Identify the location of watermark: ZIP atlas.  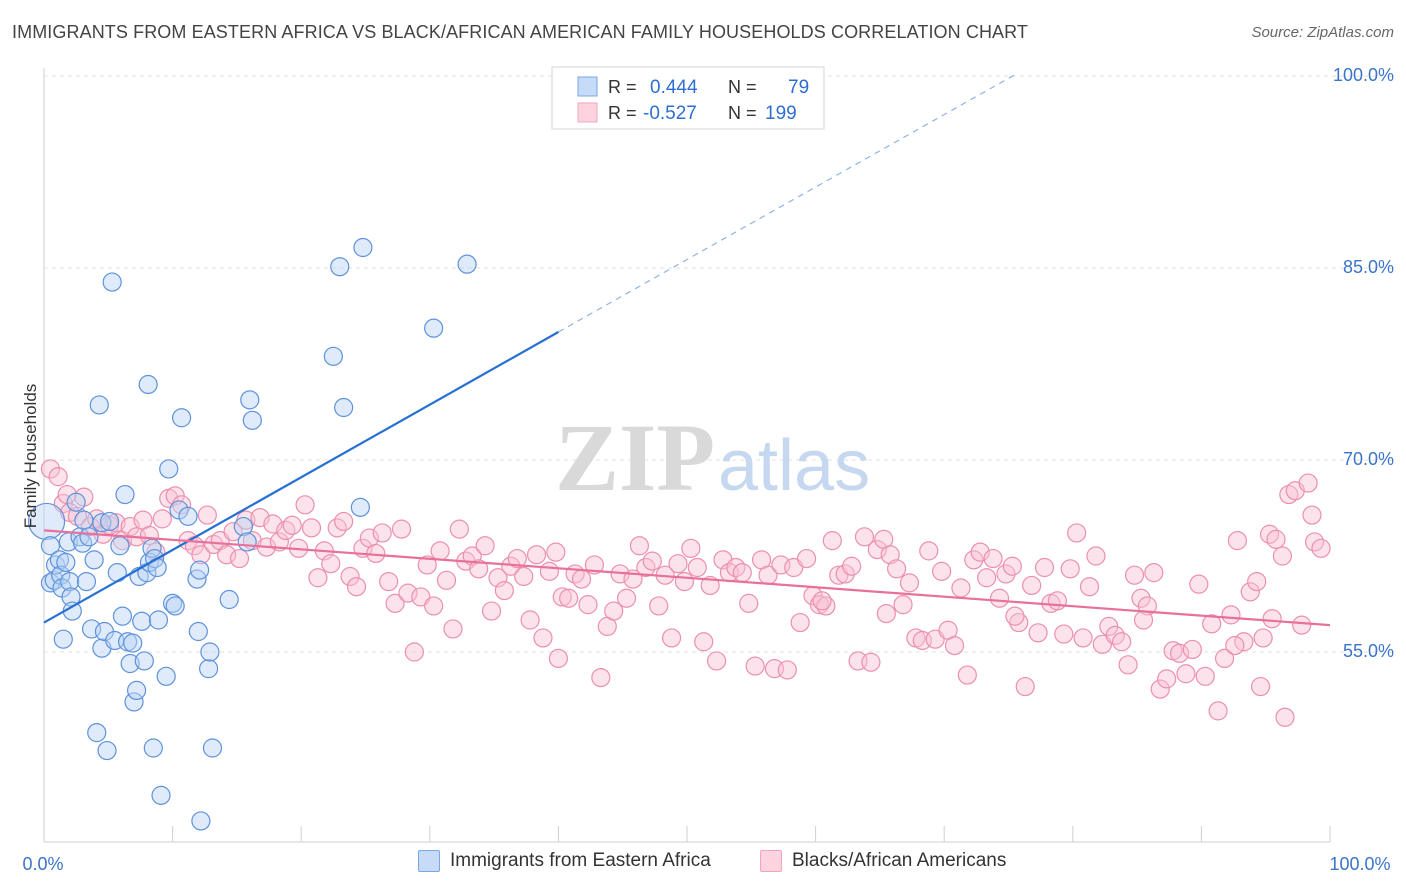
(712, 457).